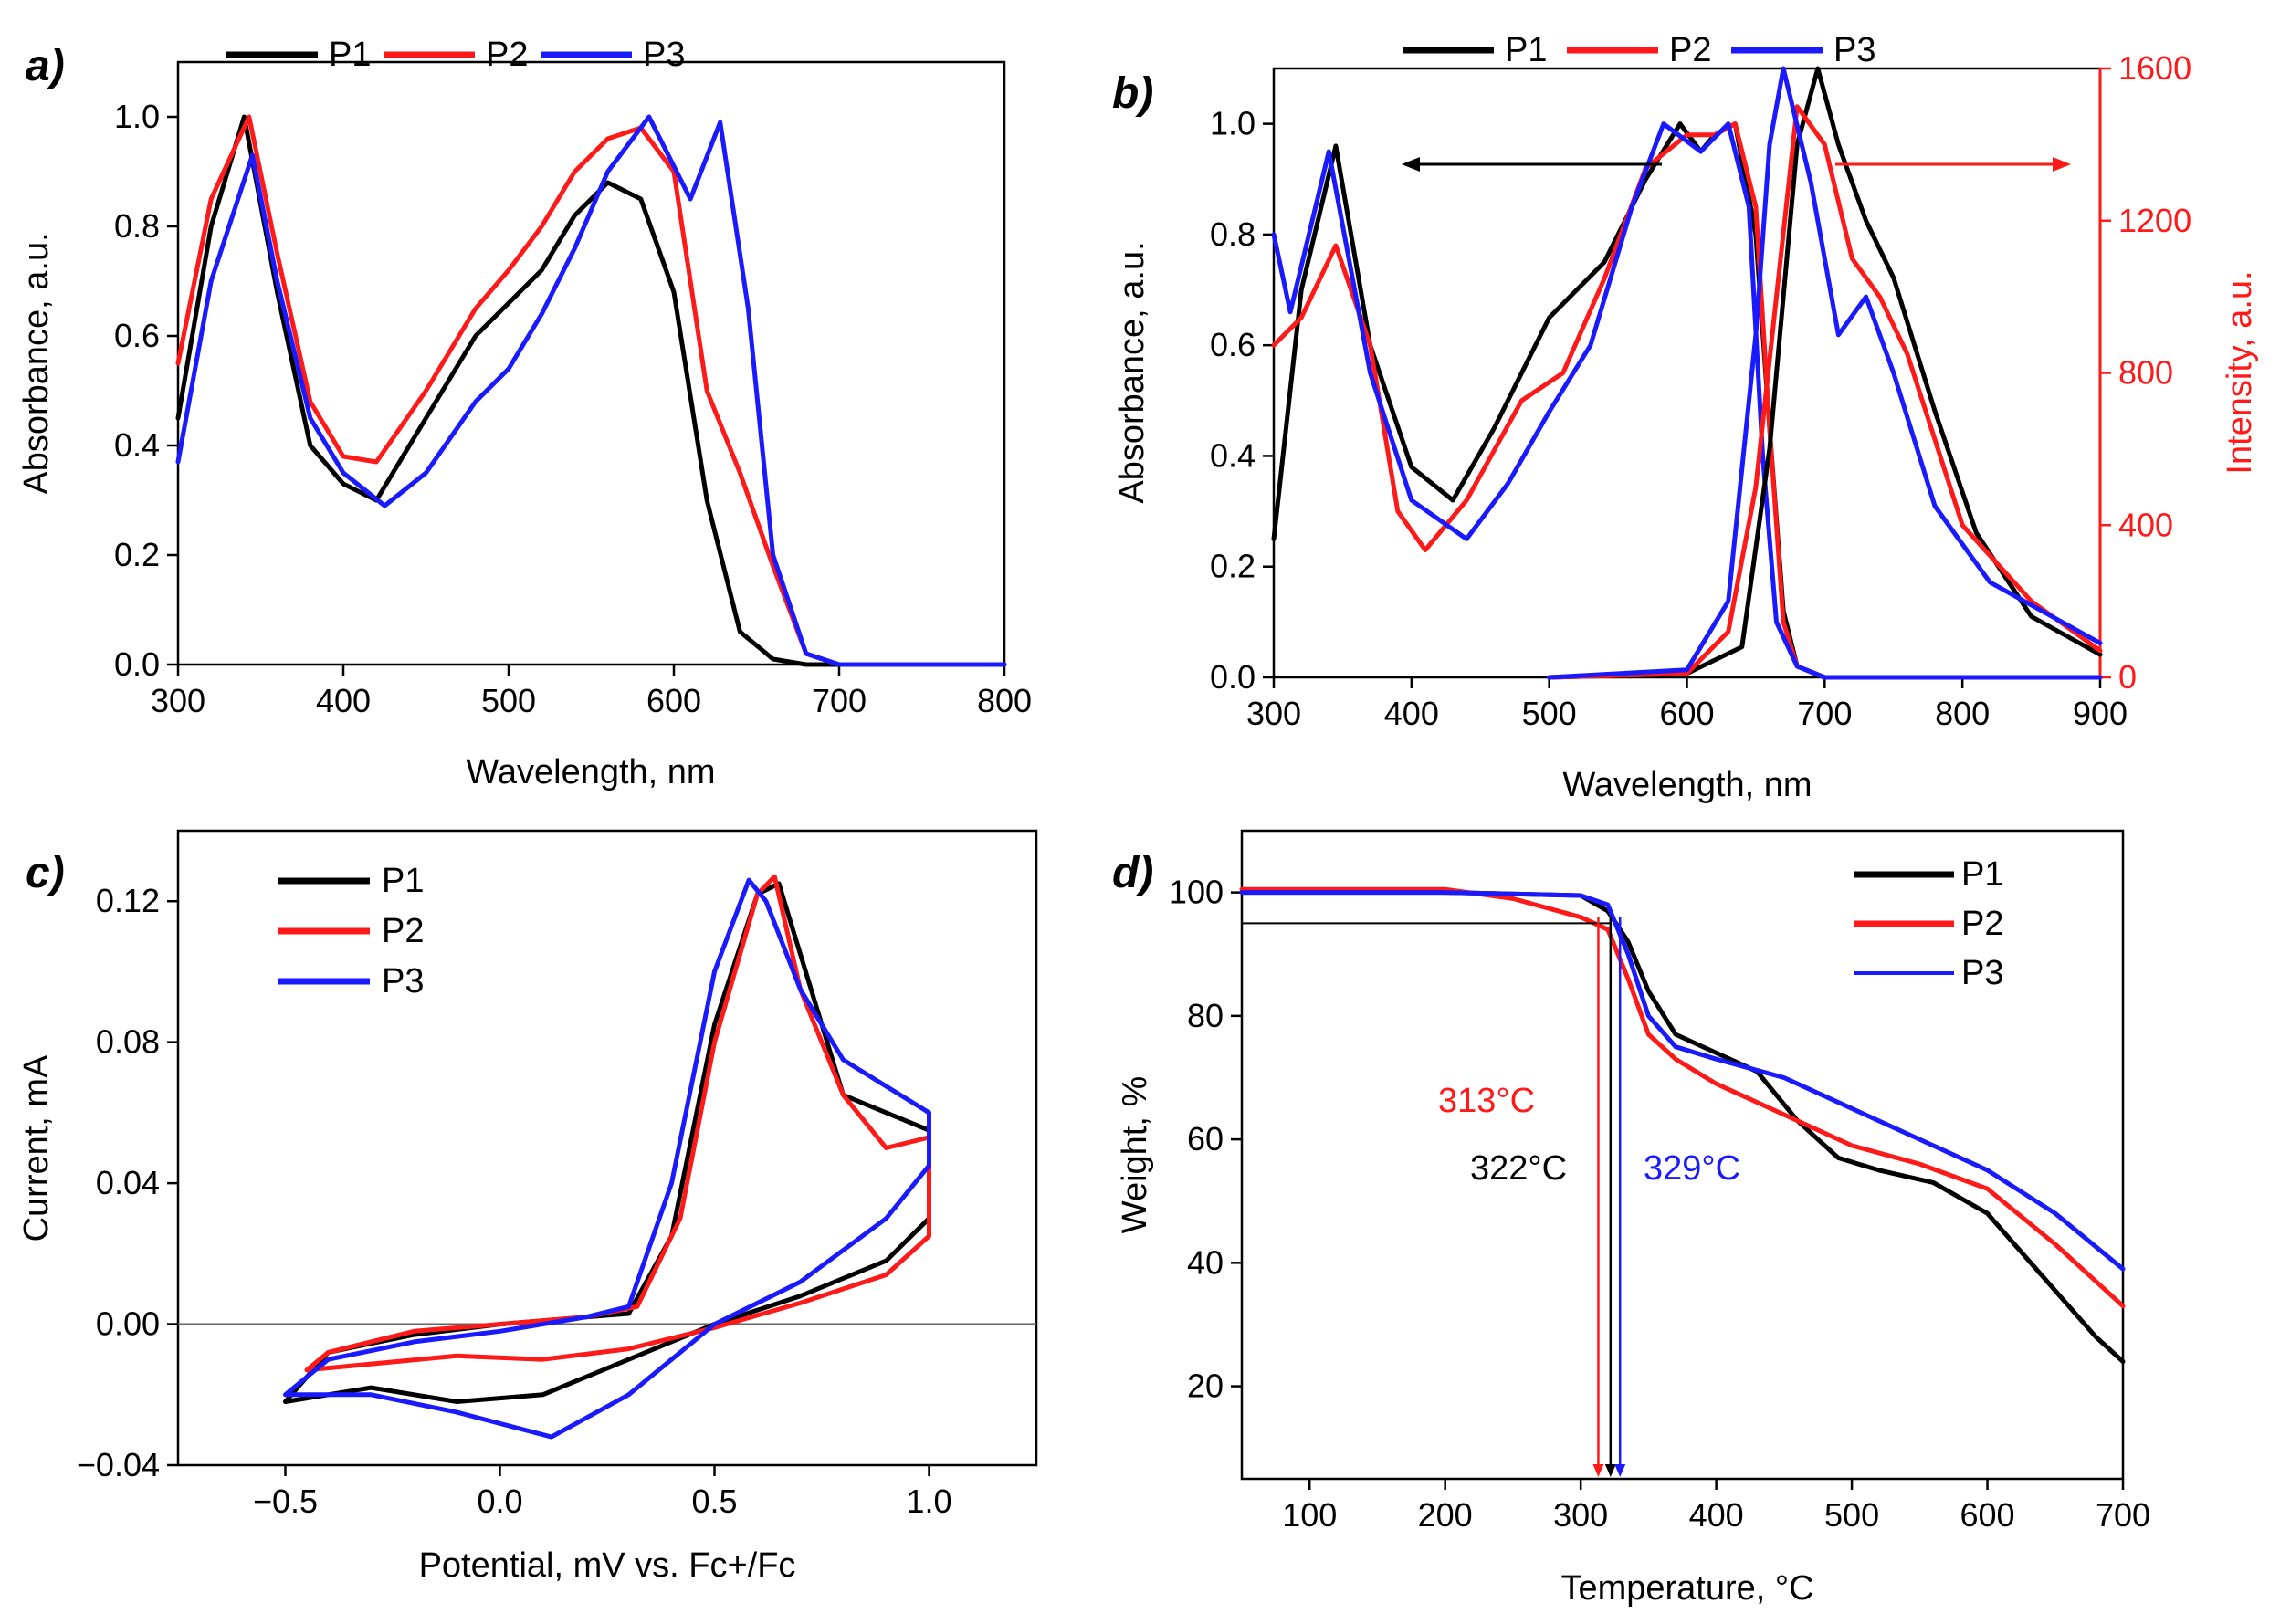  What do you see at coordinates (36, 1148) in the screenshot?
I see `panel-c-ylabel: Current, mA` at bounding box center [36, 1148].